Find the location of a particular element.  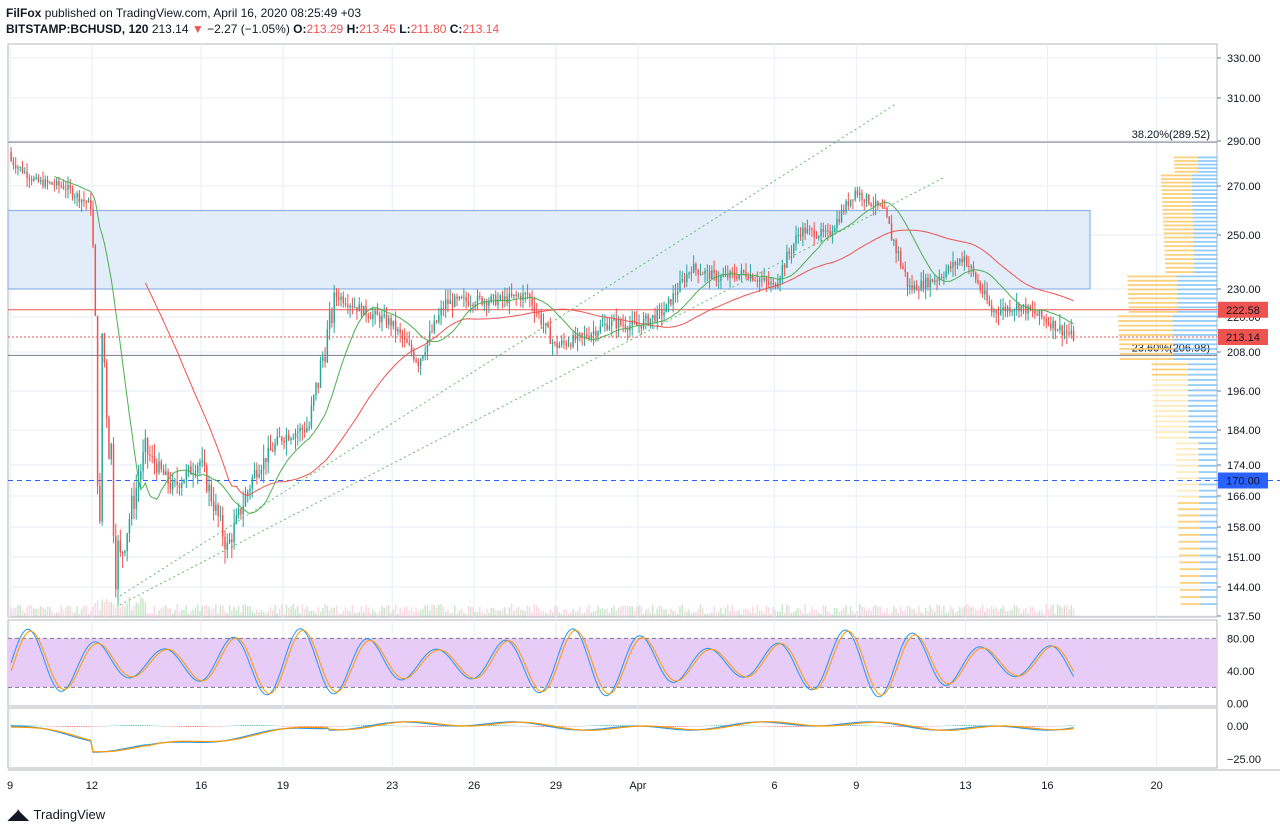

price-tick-label: 230.00 is located at coordinates (1244, 290).